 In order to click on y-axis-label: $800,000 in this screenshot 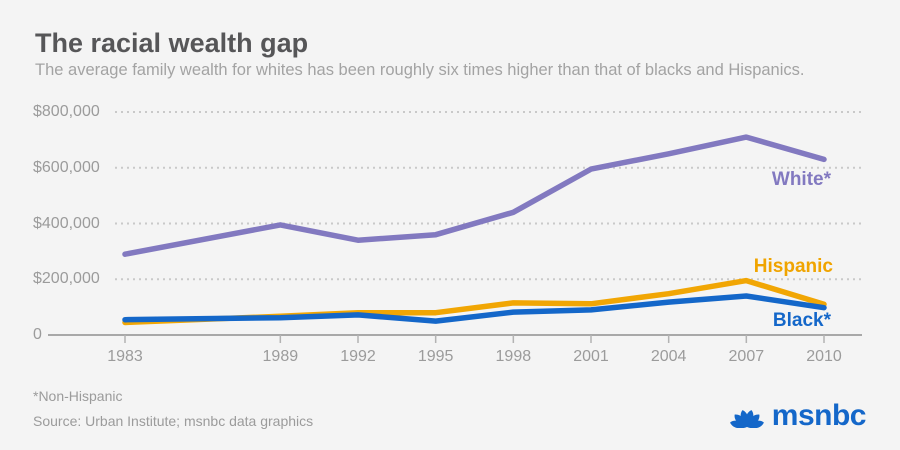, I will do `click(66, 111)`.